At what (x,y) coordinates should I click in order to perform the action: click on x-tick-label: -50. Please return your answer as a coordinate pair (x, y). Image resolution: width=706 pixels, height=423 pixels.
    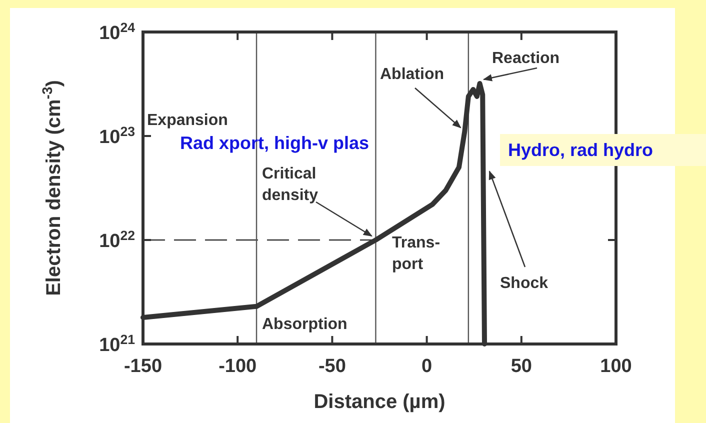
    Looking at the image, I should click on (332, 366).